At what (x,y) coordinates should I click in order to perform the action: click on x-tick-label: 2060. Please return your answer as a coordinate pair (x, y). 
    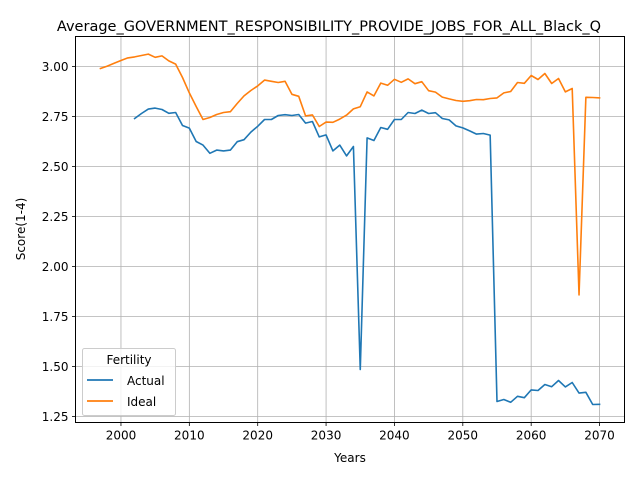
    Looking at the image, I should click on (531, 436).